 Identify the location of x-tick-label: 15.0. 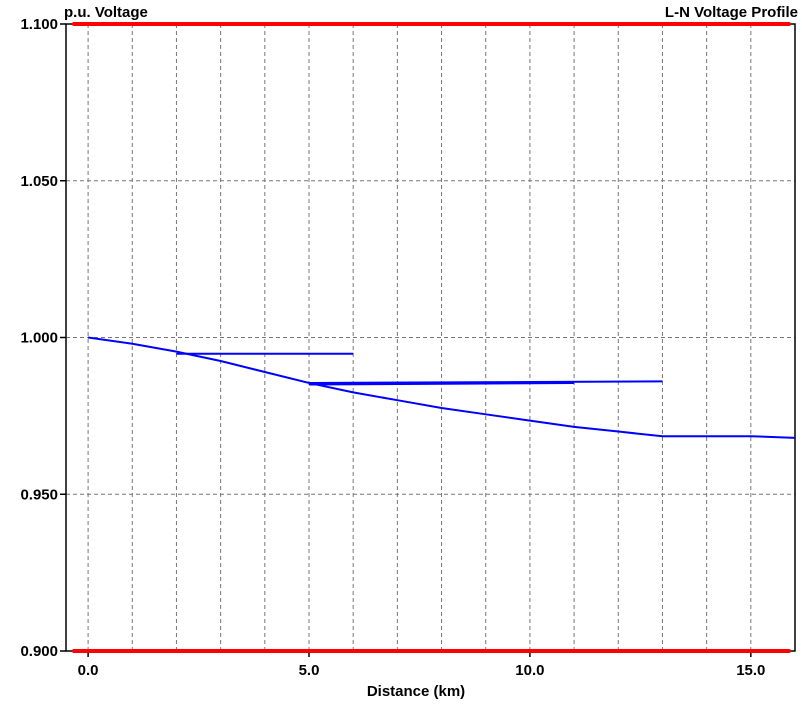
(750, 670).